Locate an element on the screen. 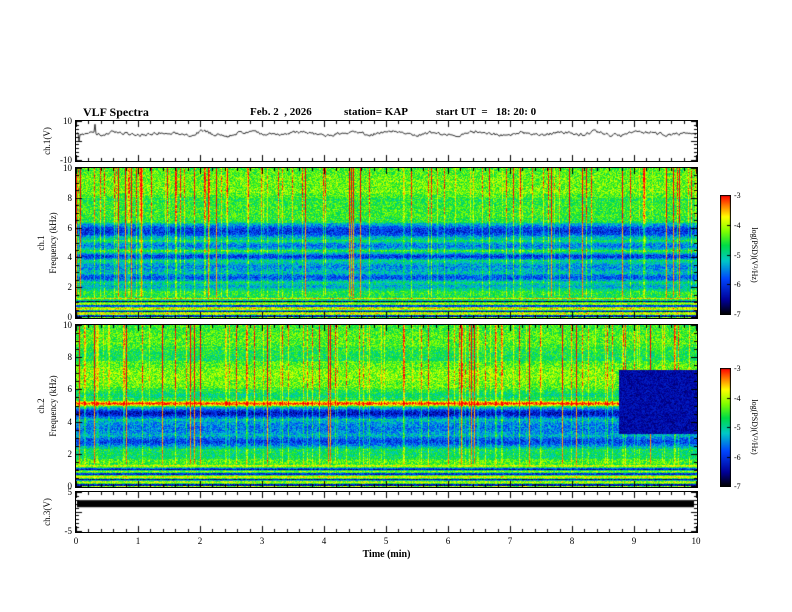 The width and height of the screenshot is (792, 612). ch3-level-canvas is located at coordinates (386, 512).